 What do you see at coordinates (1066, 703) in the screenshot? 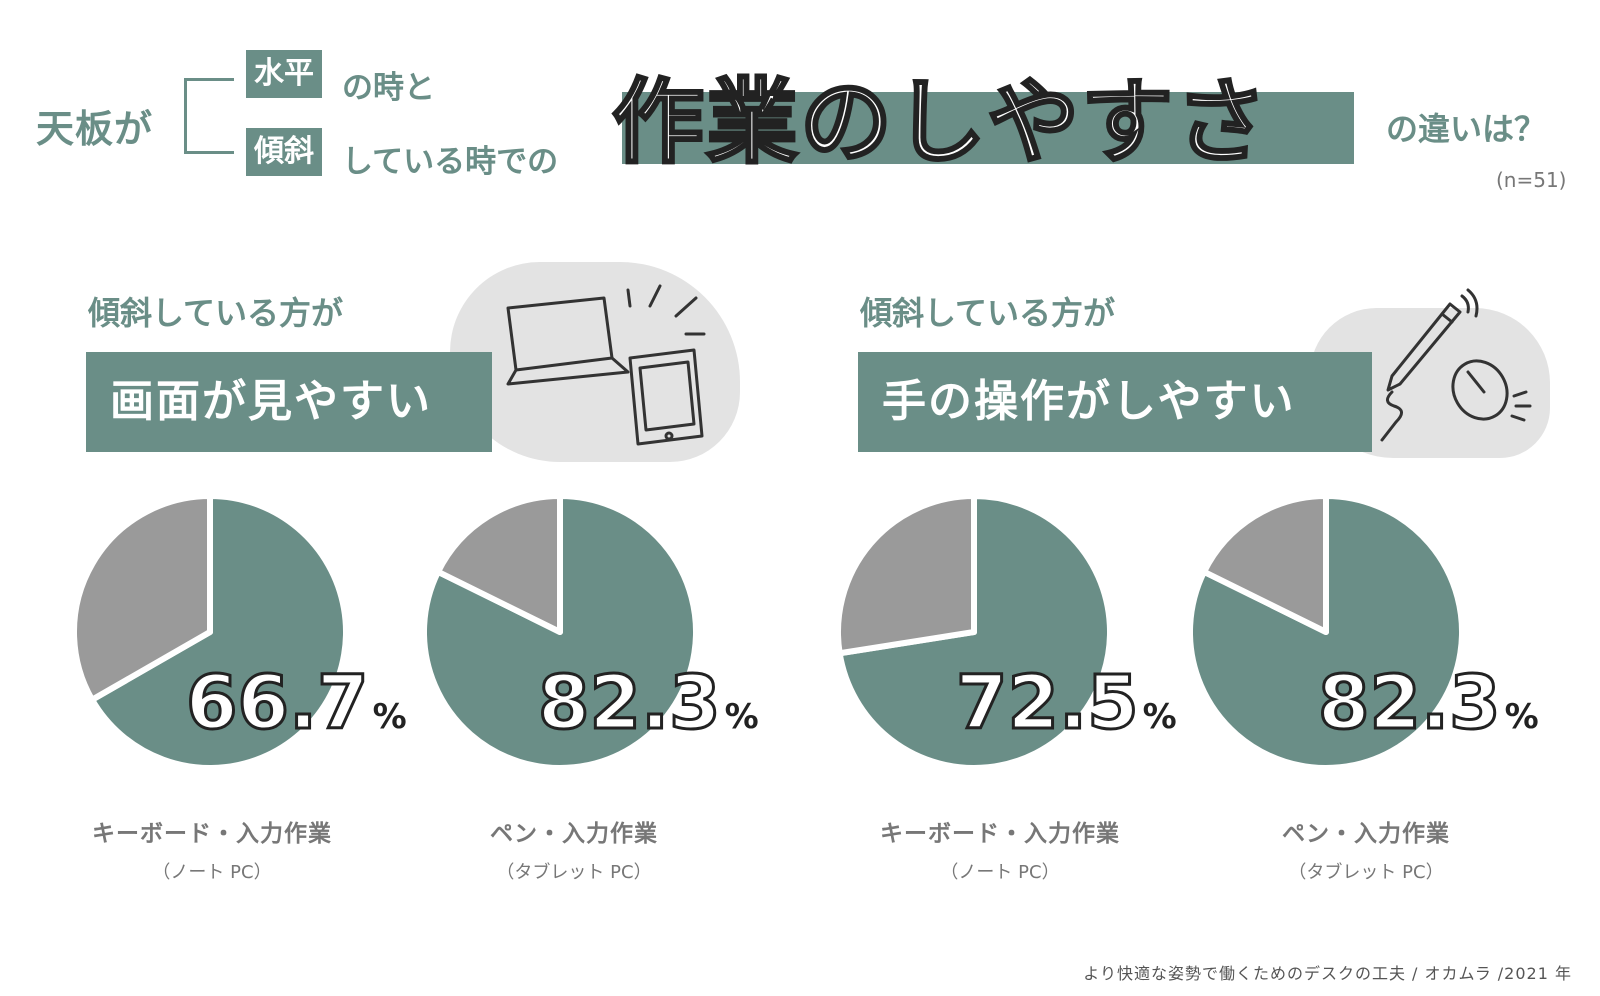
I see `chart-3-percent: 72.5%` at bounding box center [1066, 703].